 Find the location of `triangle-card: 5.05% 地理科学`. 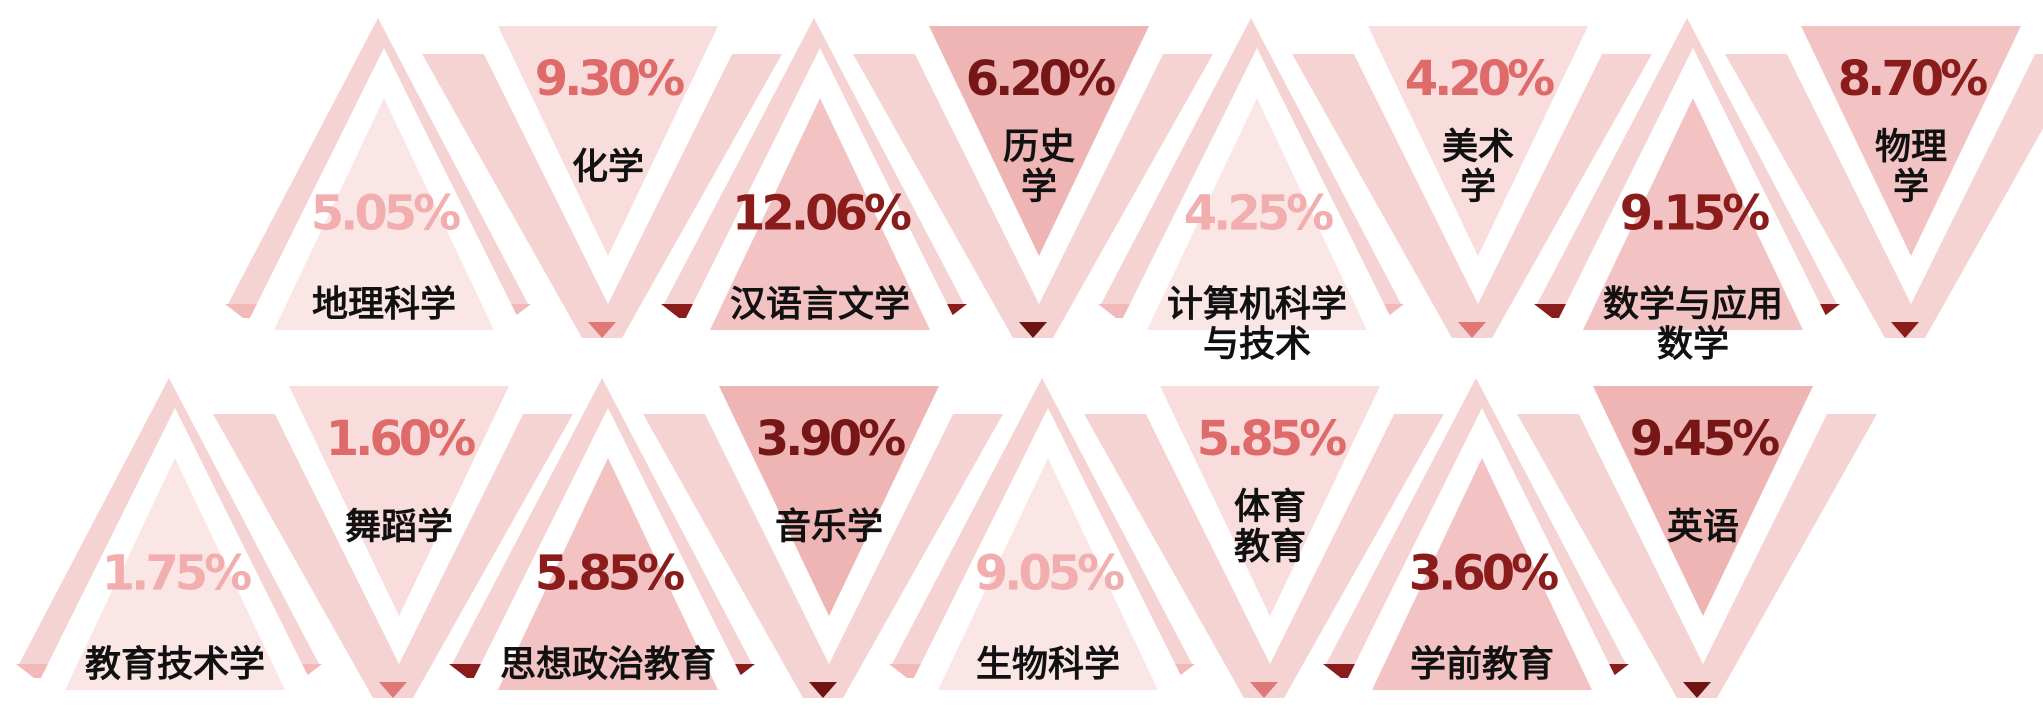

triangle-card: 5.05% 地理科学 is located at coordinates (378, 176).